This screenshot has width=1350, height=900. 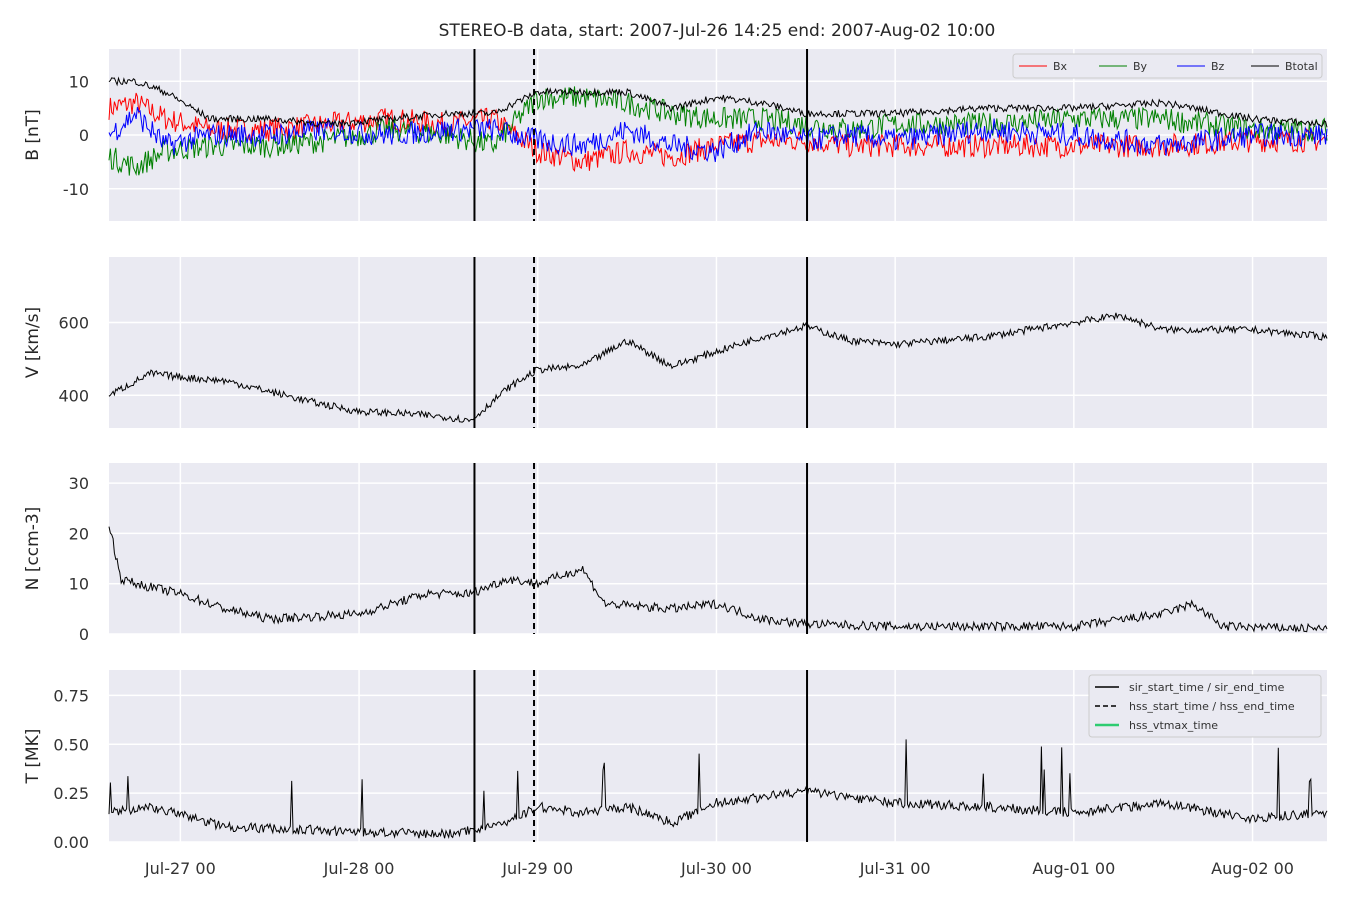 I want to click on legend-label: hss_vtmax_time, so click(x=1173, y=725).